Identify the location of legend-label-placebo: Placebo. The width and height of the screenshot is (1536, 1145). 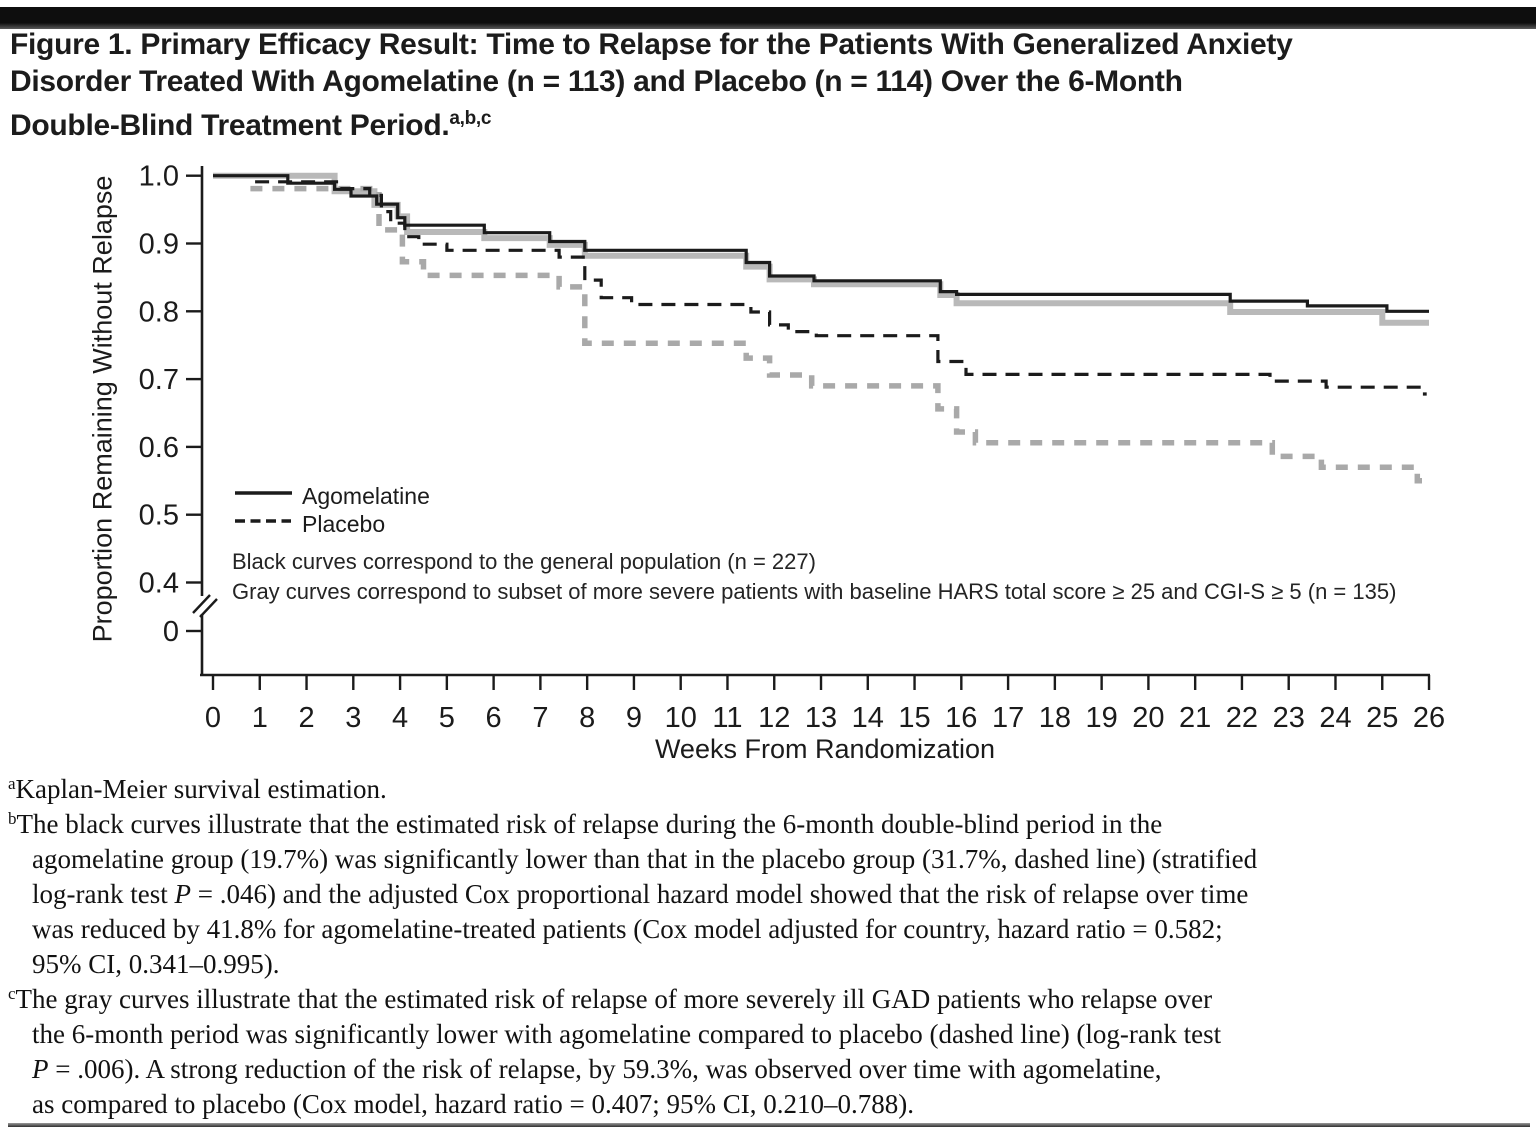
(344, 524).